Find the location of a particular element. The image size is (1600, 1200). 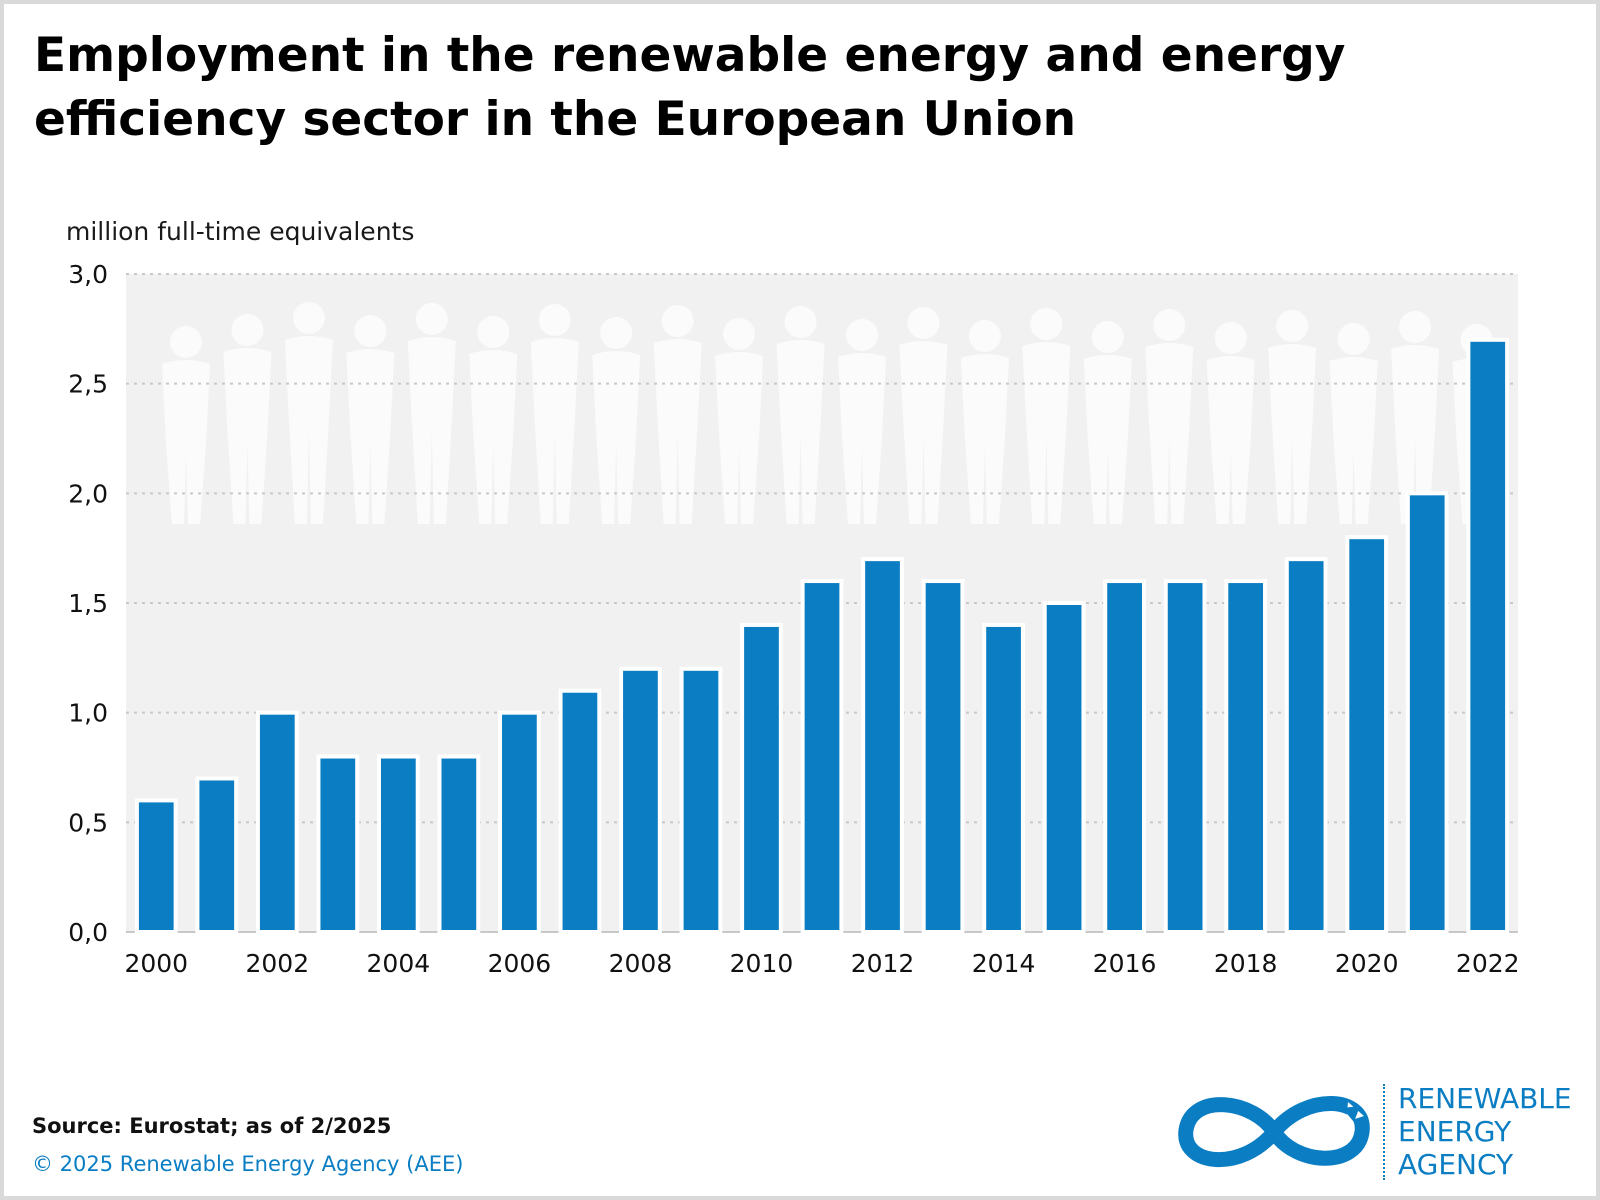

bar-2000 is located at coordinates (156, 866).